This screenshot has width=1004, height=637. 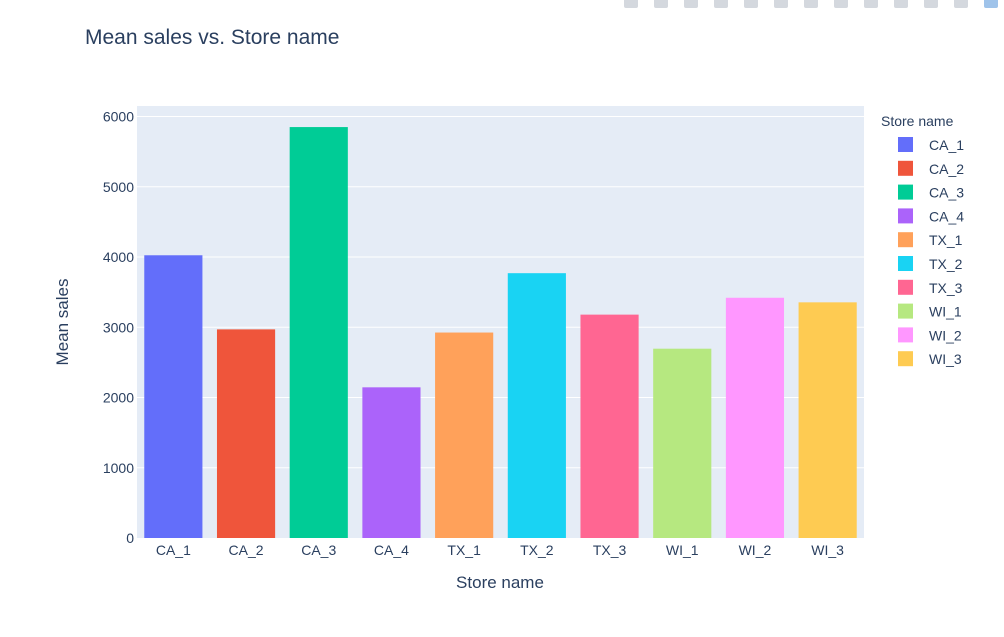 I want to click on legend-item: TX_2, so click(x=930, y=264).